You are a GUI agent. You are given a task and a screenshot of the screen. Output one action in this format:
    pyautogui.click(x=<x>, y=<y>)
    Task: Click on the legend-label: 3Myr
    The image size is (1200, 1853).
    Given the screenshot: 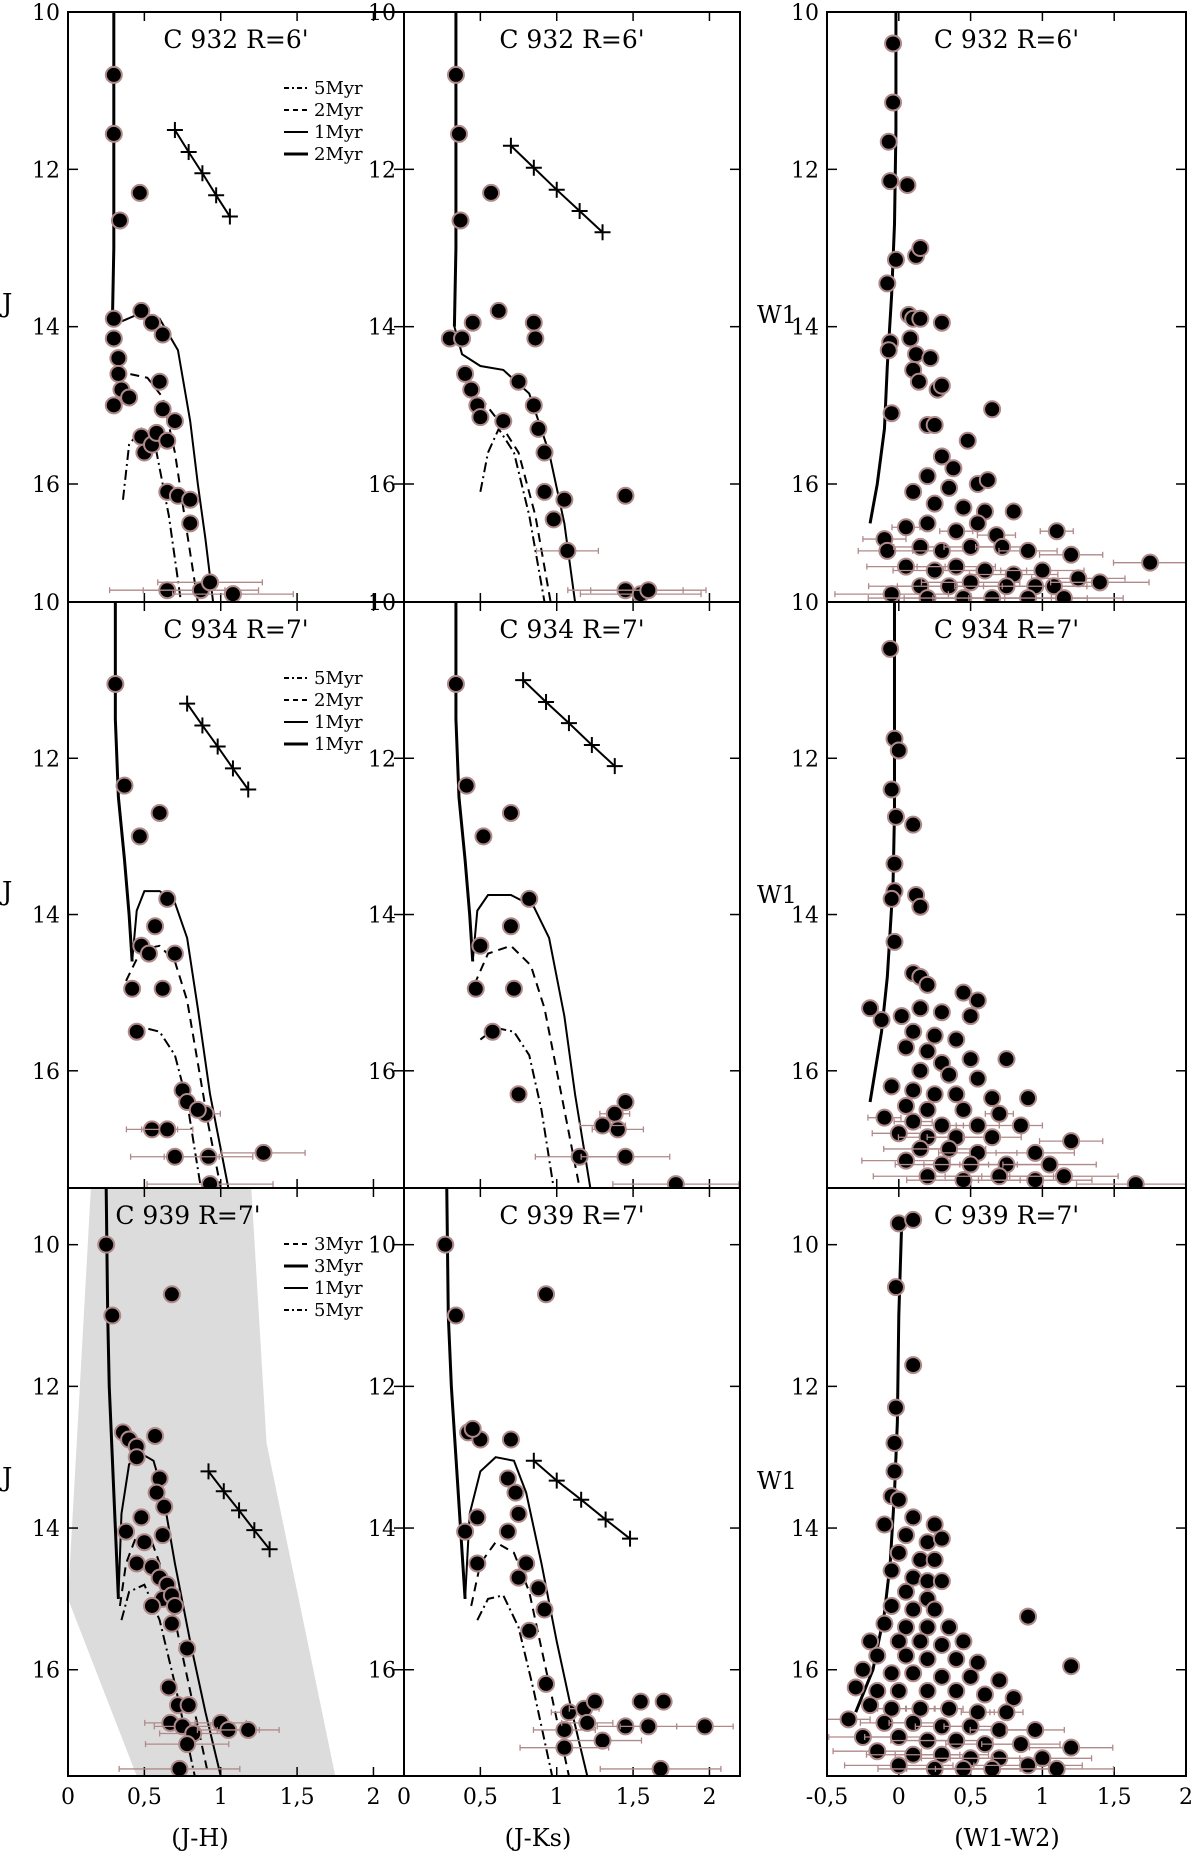 What is the action you would take?
    pyautogui.click(x=338, y=1266)
    